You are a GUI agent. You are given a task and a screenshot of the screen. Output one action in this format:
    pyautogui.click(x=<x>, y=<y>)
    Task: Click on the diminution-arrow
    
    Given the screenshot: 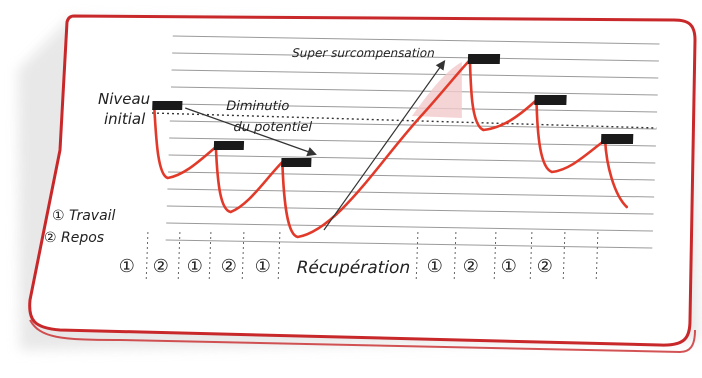 What is the action you would take?
    pyautogui.click(x=251, y=132)
    